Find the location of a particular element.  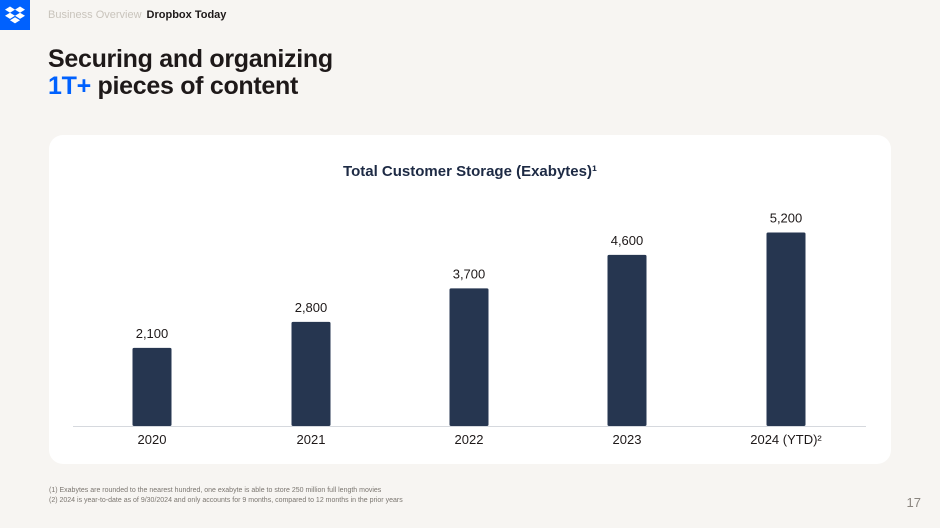

page-title-accent: 1T+ is located at coordinates (69, 86).